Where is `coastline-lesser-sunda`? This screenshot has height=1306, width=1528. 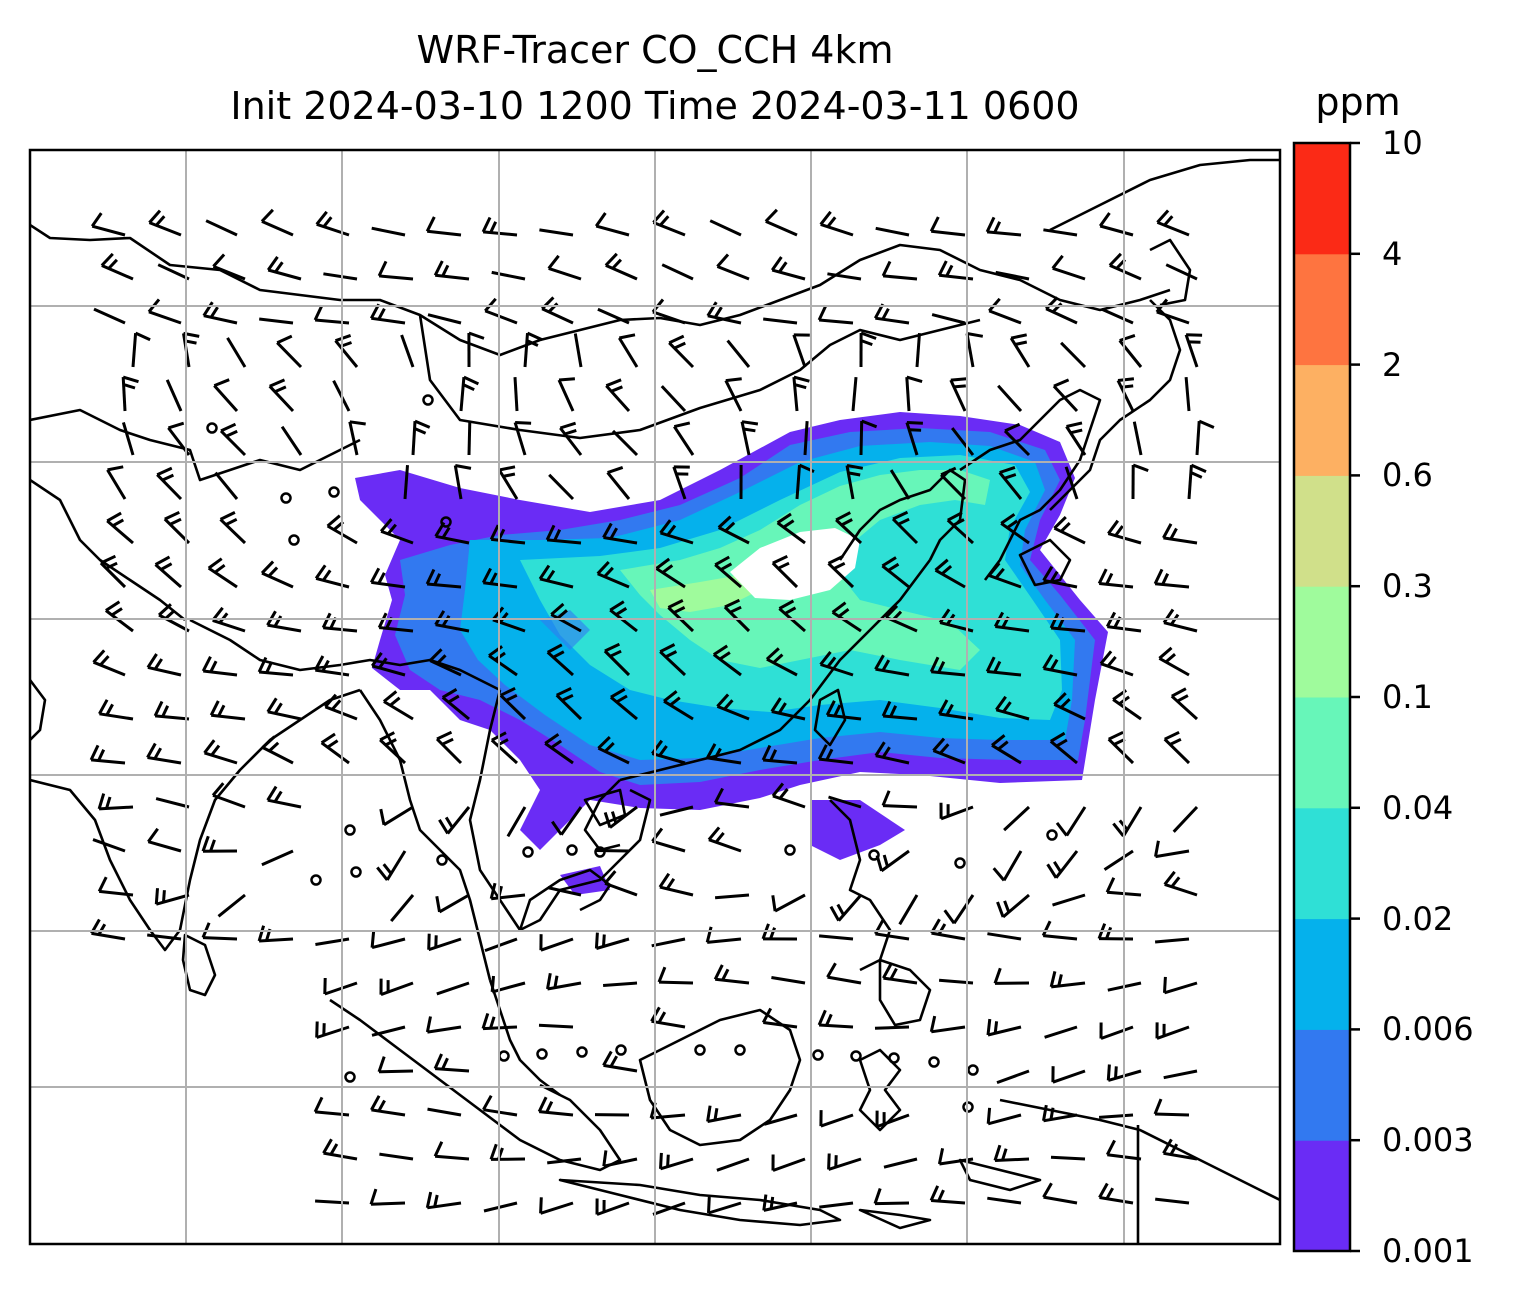 coastline-lesser-sunda is located at coordinates (895, 1219).